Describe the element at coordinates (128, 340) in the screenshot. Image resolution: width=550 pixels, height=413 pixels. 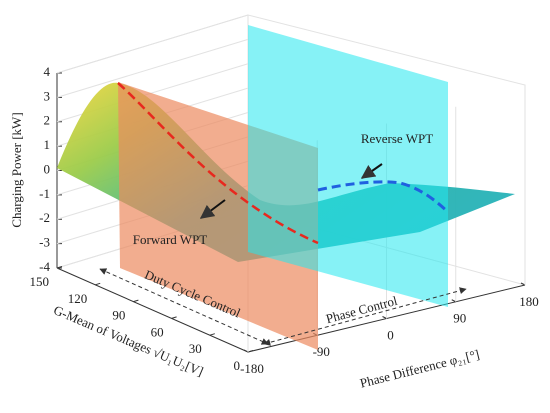
I see `y-axis-label: G-Mean of Voltages √U₁U₂[V]` at that location.